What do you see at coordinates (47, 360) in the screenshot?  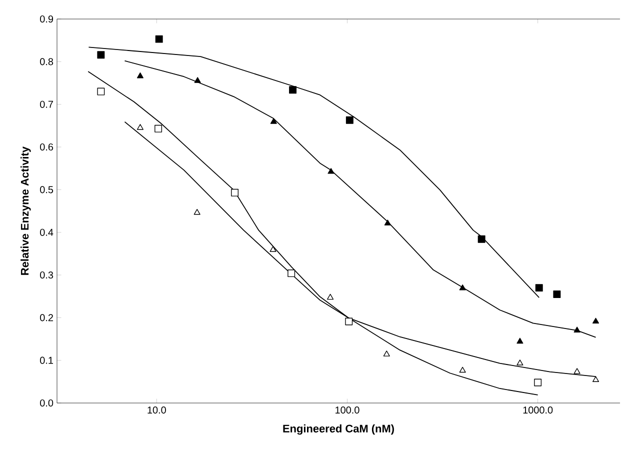 I see `y-tick-label: 0.1` at bounding box center [47, 360].